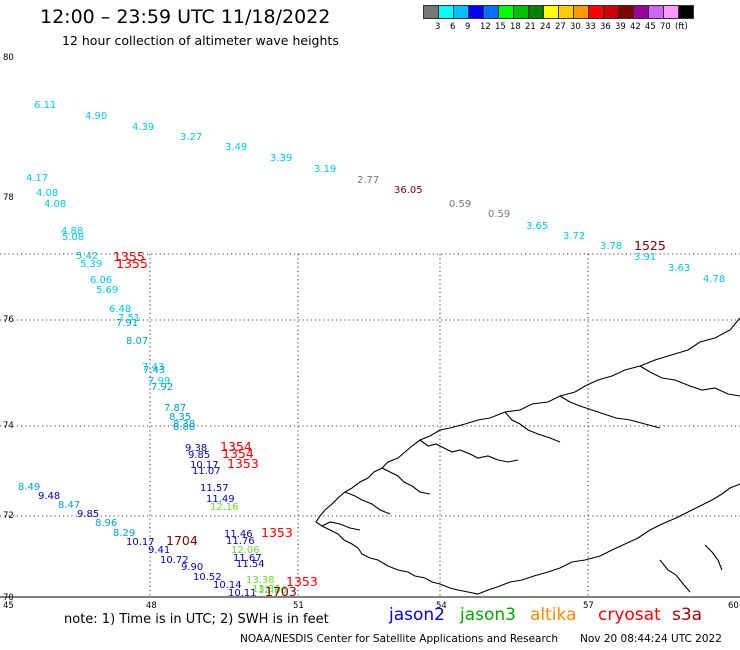 This screenshot has width=740, height=650. Describe the element at coordinates (530, 27) in the screenshot. I see `scale-label: 21` at that location.